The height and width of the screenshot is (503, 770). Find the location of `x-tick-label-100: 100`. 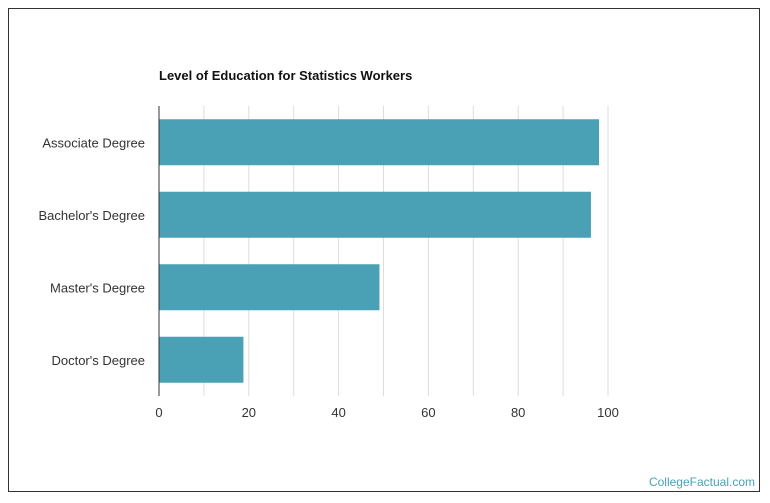

x-tick-label-100: 100 is located at coordinates (608, 412).